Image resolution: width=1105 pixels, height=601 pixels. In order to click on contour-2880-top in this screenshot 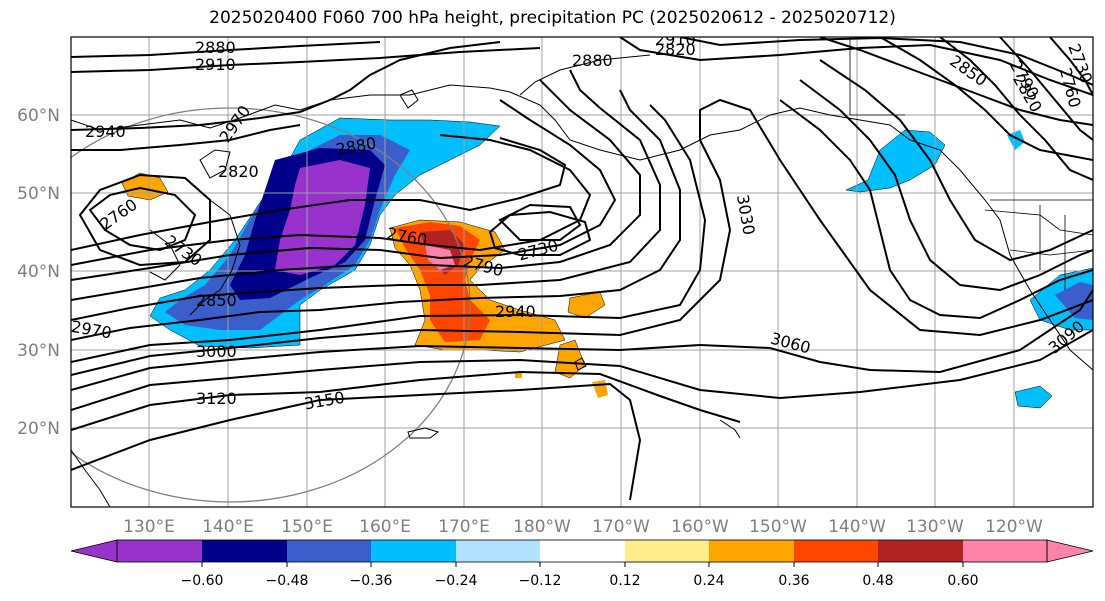, I will do `click(226, 49)`.